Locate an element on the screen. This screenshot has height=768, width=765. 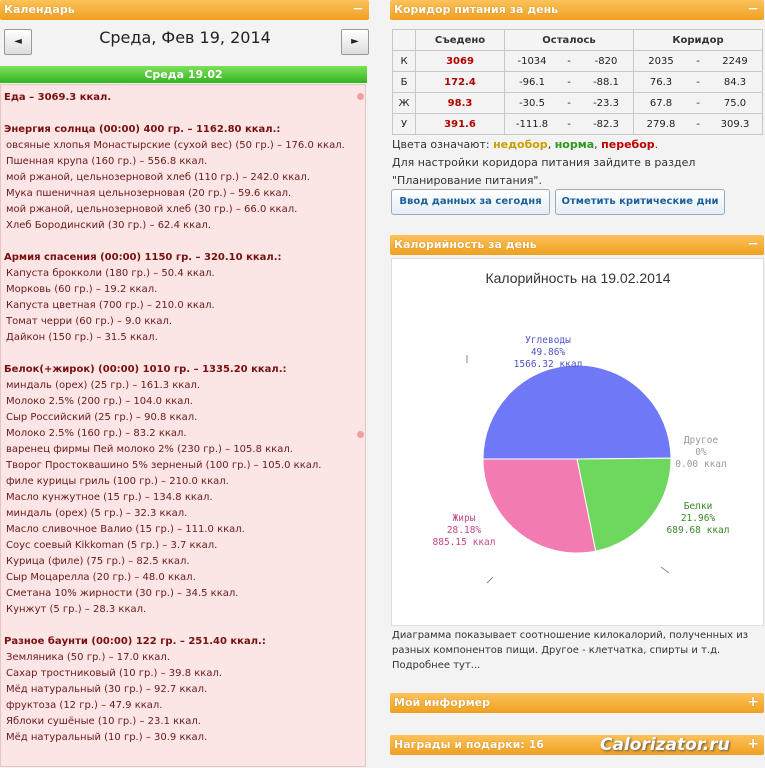
chart-title: Калорийность на 19.02.2014 is located at coordinates (577, 278).